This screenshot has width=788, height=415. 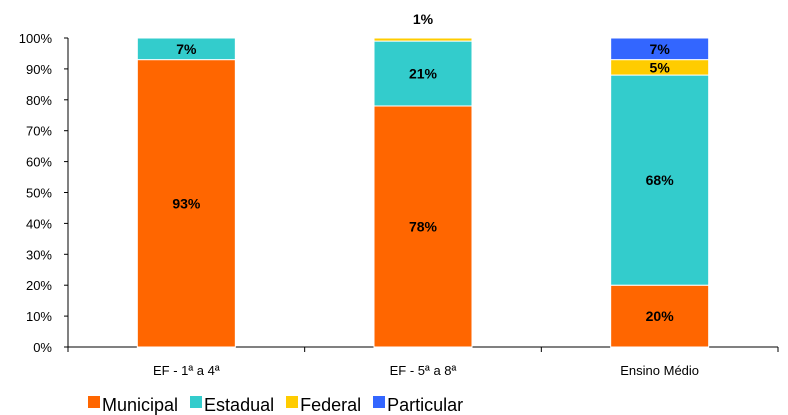 I want to click on data-label: 68%, so click(x=660, y=180).